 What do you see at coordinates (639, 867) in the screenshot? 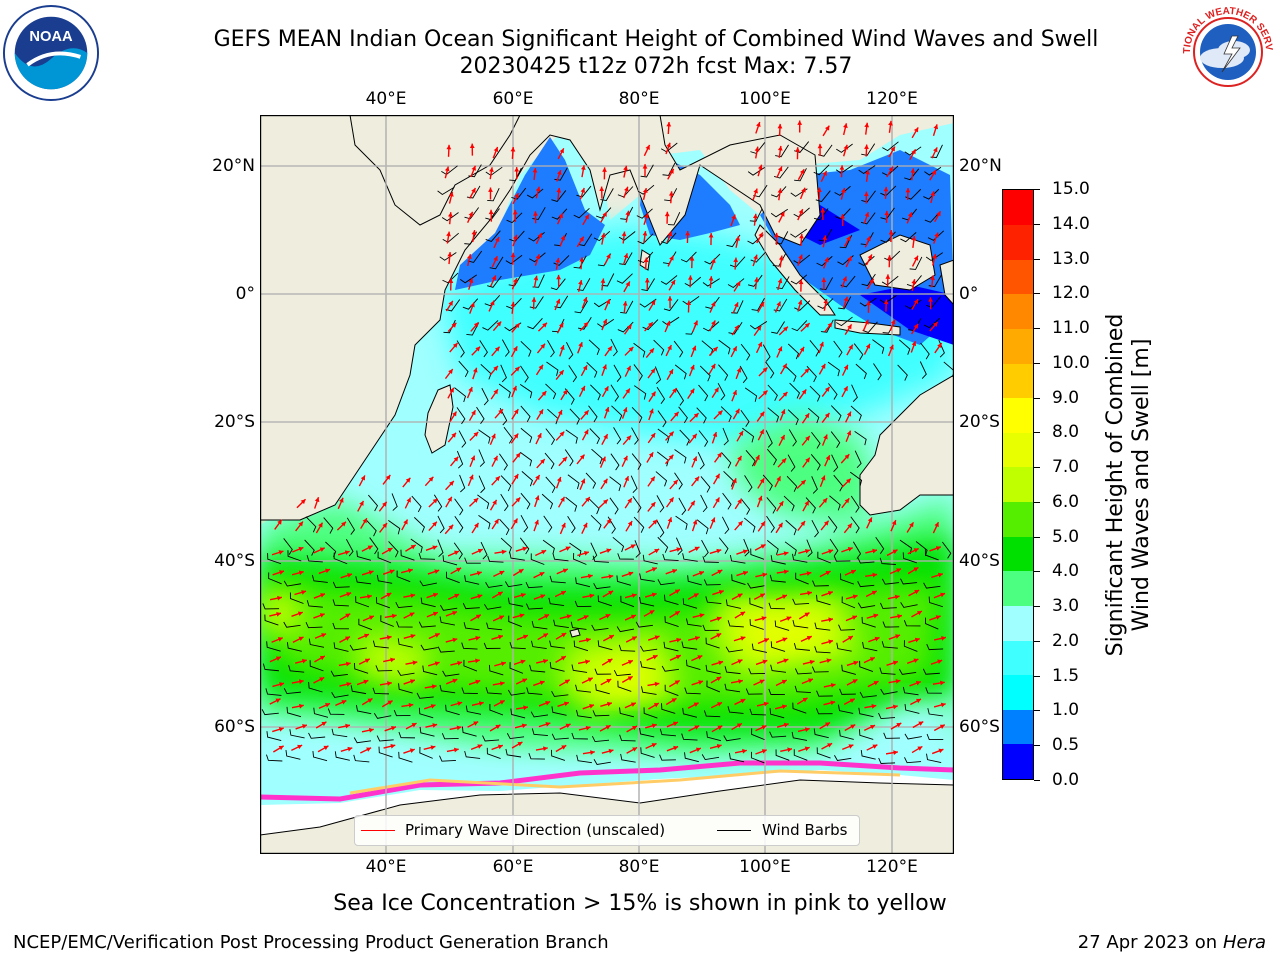
I see `lon-tick-bottom: 80°E` at bounding box center [639, 867].